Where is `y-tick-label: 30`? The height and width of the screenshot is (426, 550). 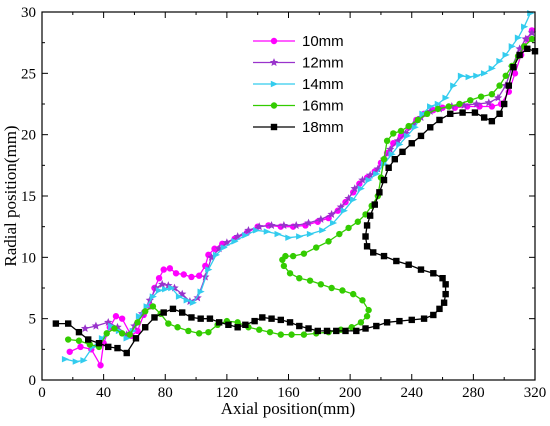
y-tick-label: 30 is located at coordinates (28, 13).